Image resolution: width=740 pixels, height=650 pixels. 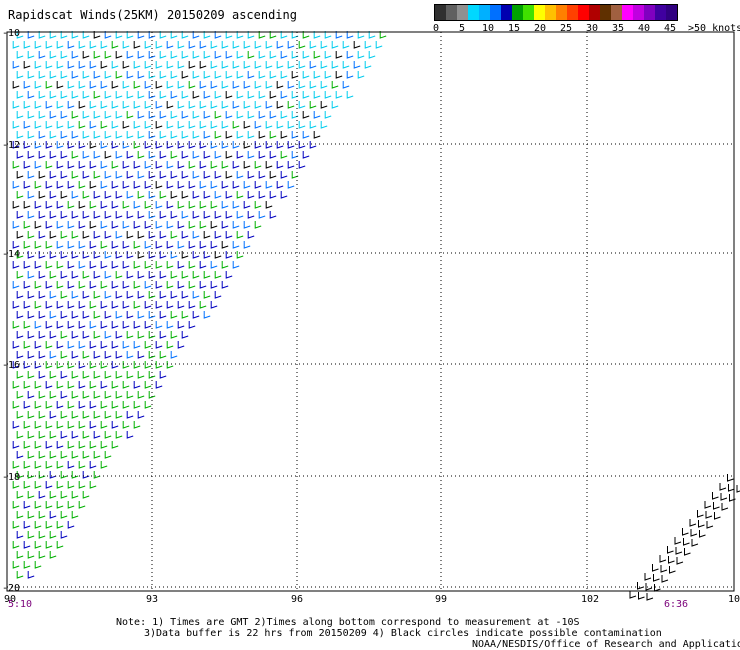 I want to click on y-tick-label: -20, so click(x=11, y=588).